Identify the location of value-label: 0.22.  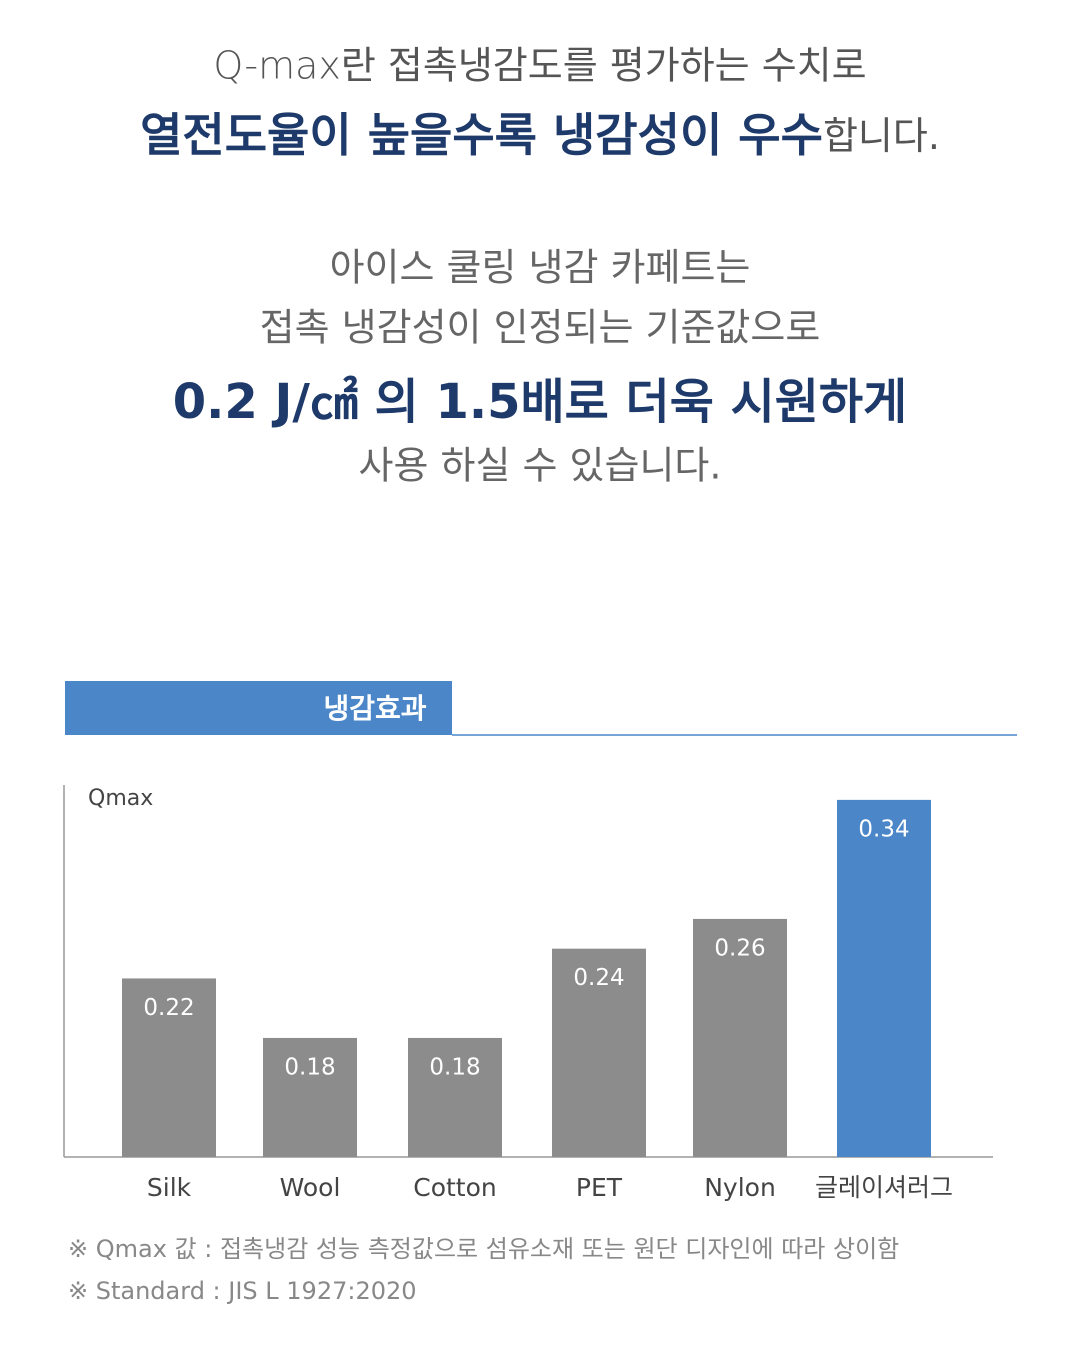
(168, 1008).